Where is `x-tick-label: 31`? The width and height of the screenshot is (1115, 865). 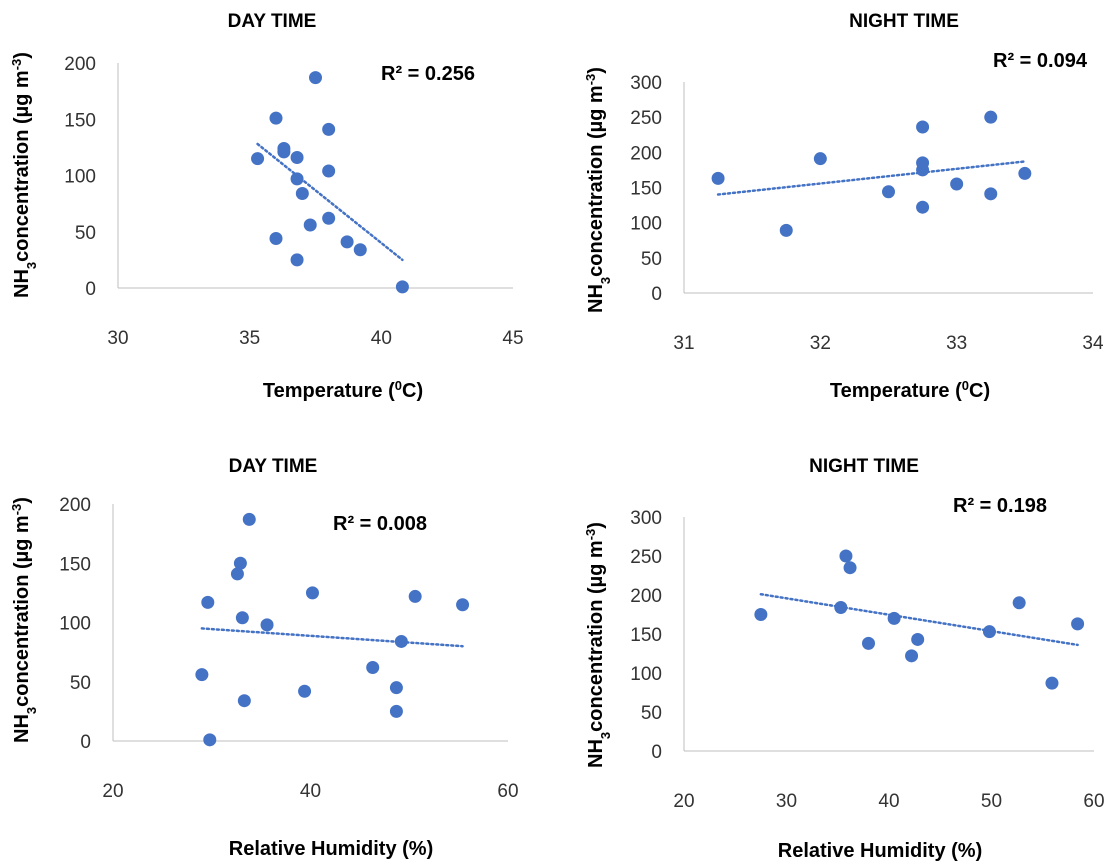
x-tick-label: 31 is located at coordinates (683, 343).